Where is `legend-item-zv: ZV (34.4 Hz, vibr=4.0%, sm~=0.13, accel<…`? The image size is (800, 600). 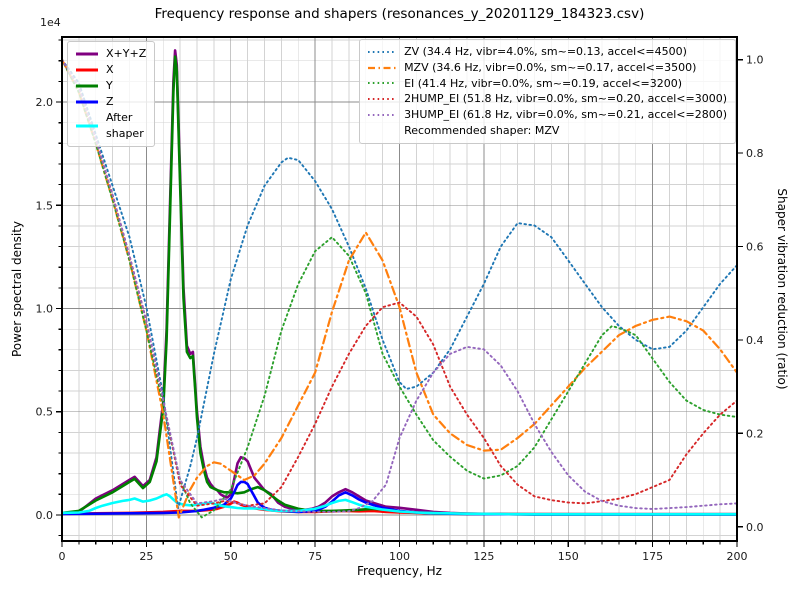 legend-item-zv: ZV (34.4 Hz, vibr=4.0%, sm~=0.13, accel<… is located at coordinates (547, 52).